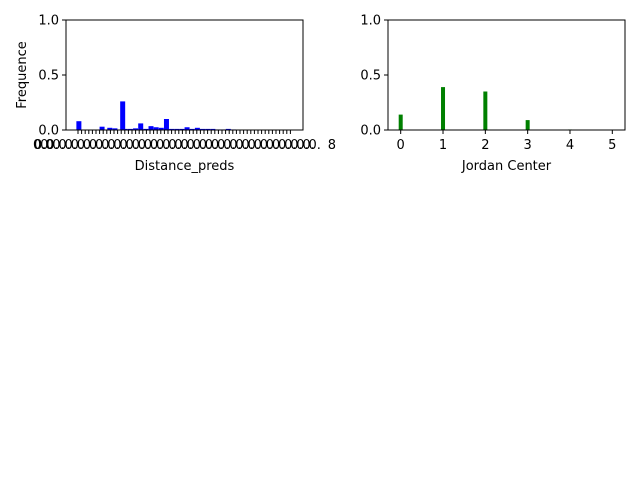 This screenshot has width=640, height=480. What do you see at coordinates (506, 166) in the screenshot?
I see `x-axis-label: Jordan Center` at bounding box center [506, 166].